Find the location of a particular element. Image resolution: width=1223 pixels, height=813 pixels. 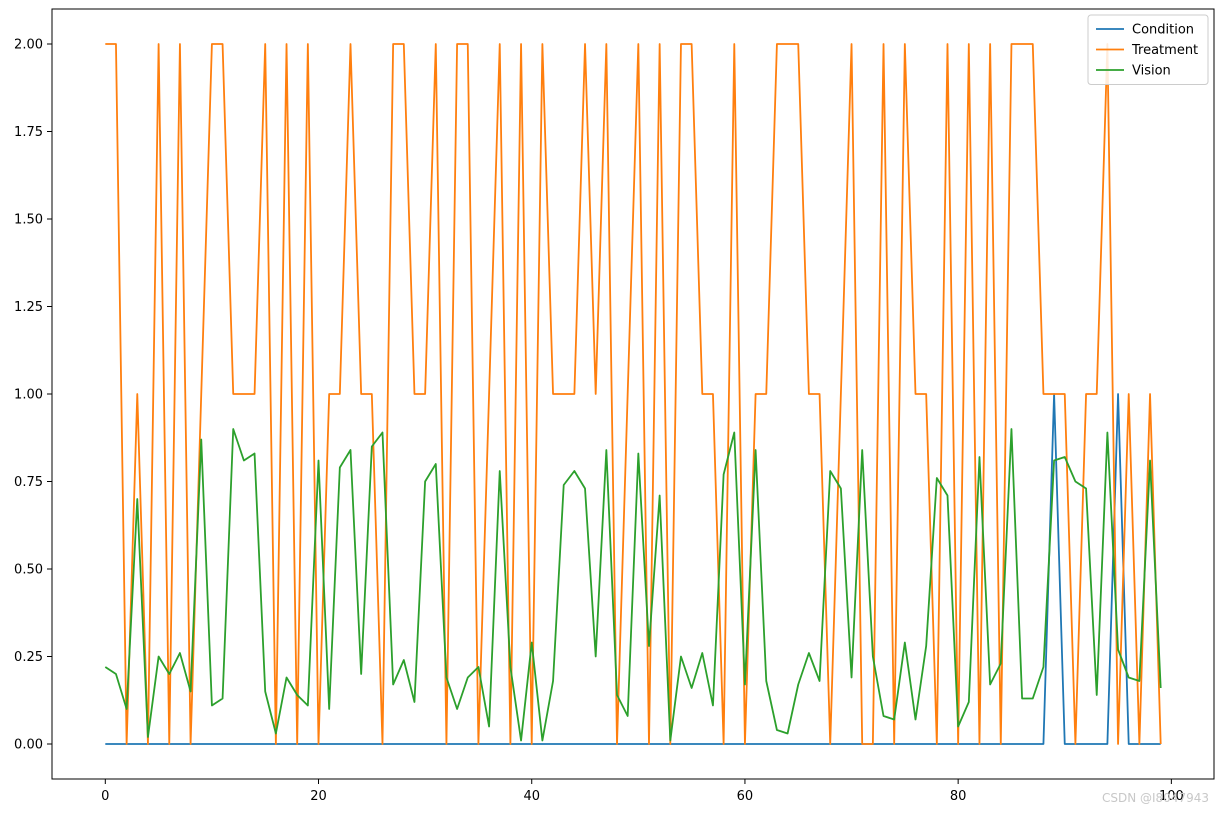

legend-label-condition: Condition is located at coordinates (1163, 30).